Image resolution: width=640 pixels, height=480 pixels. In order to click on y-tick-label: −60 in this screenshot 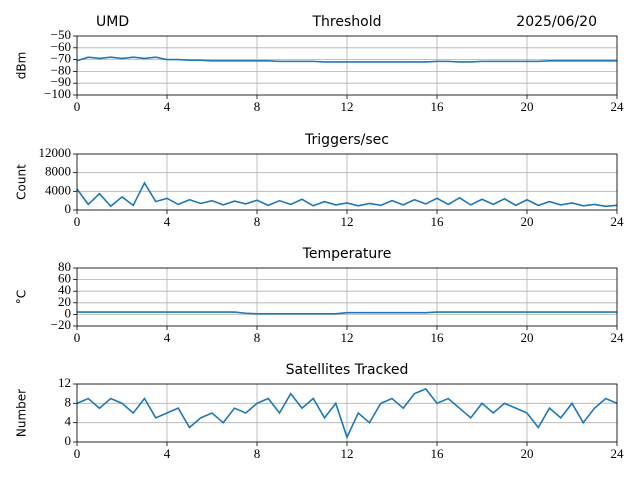, I will do `click(61, 46)`.